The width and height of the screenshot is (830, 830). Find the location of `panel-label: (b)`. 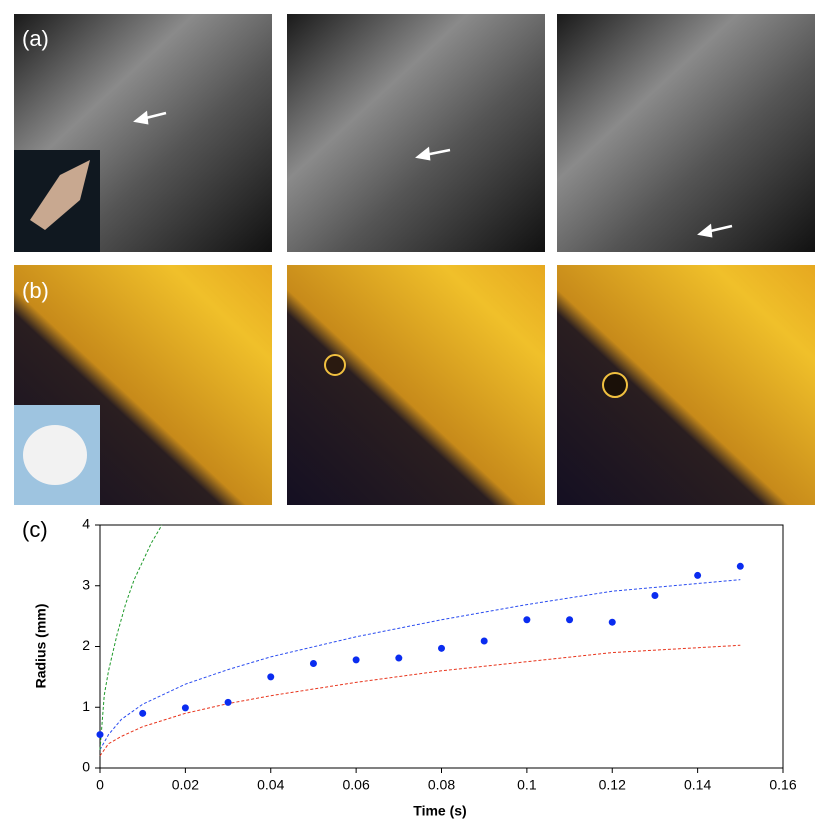

panel-label: (b) is located at coordinates (35, 290).